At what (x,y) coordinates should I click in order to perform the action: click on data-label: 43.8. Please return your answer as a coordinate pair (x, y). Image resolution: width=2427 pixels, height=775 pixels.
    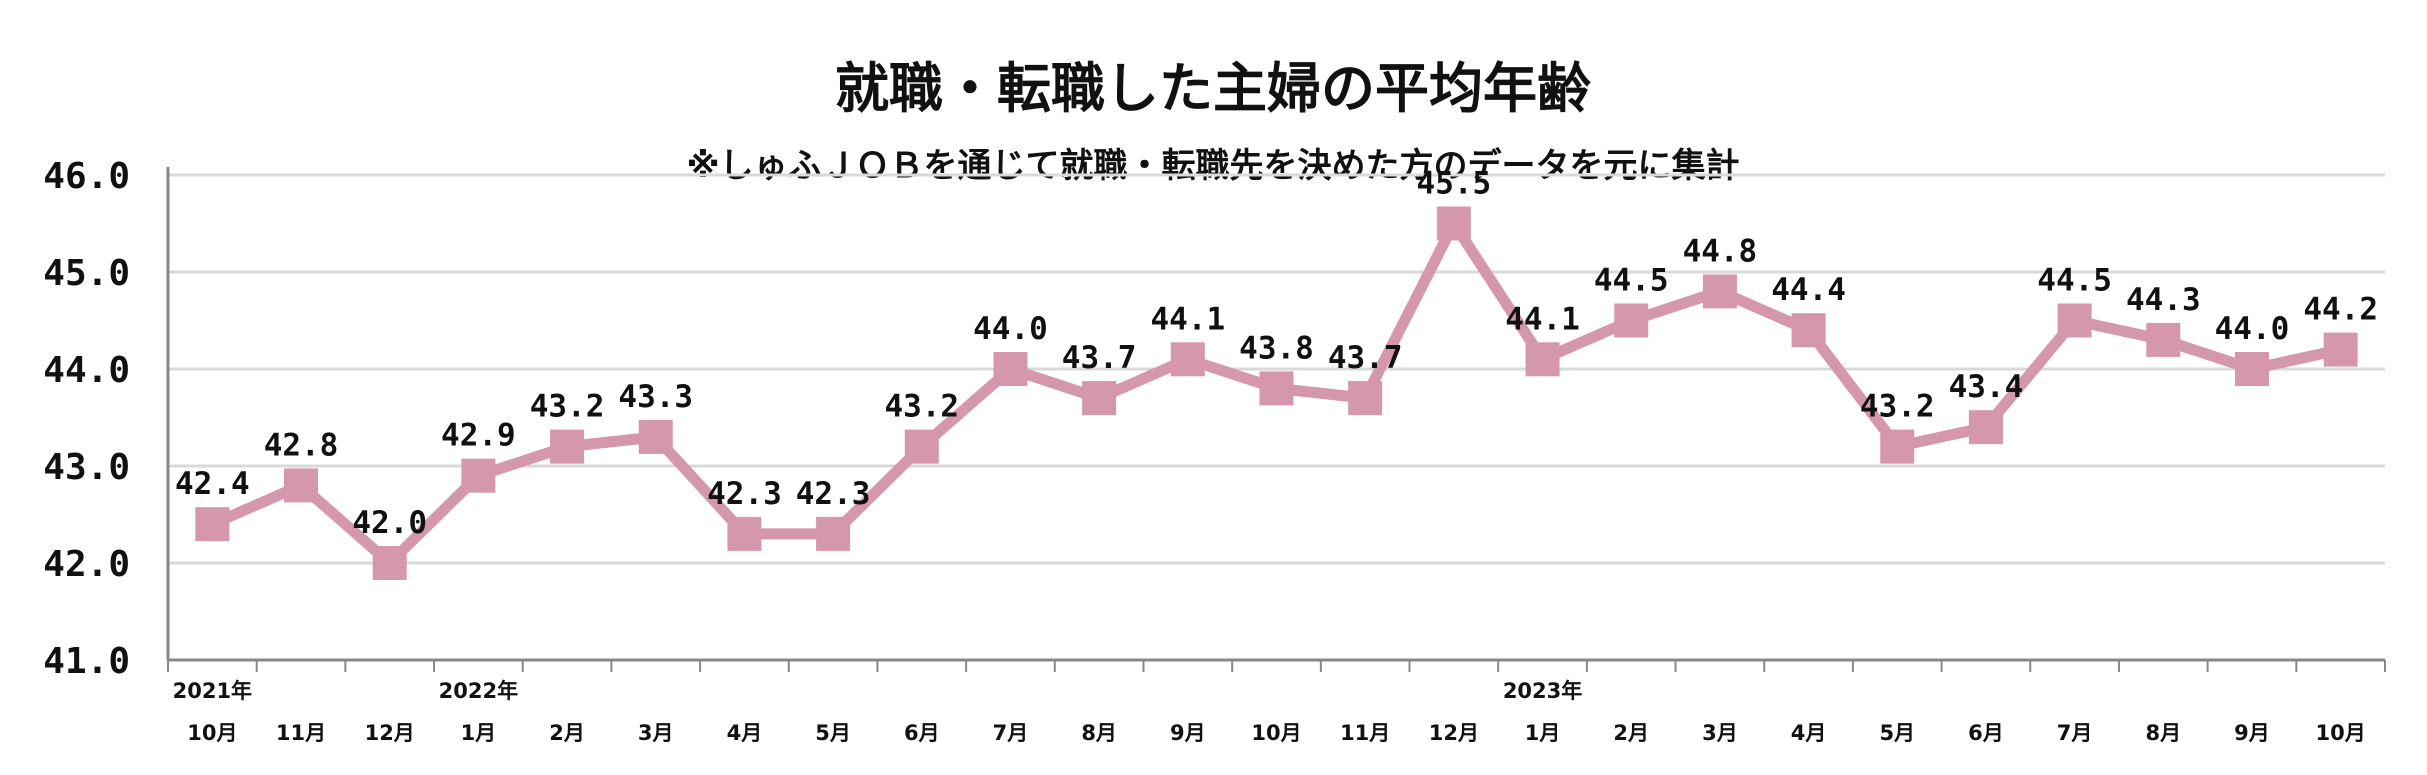
    Looking at the image, I should click on (1276, 348).